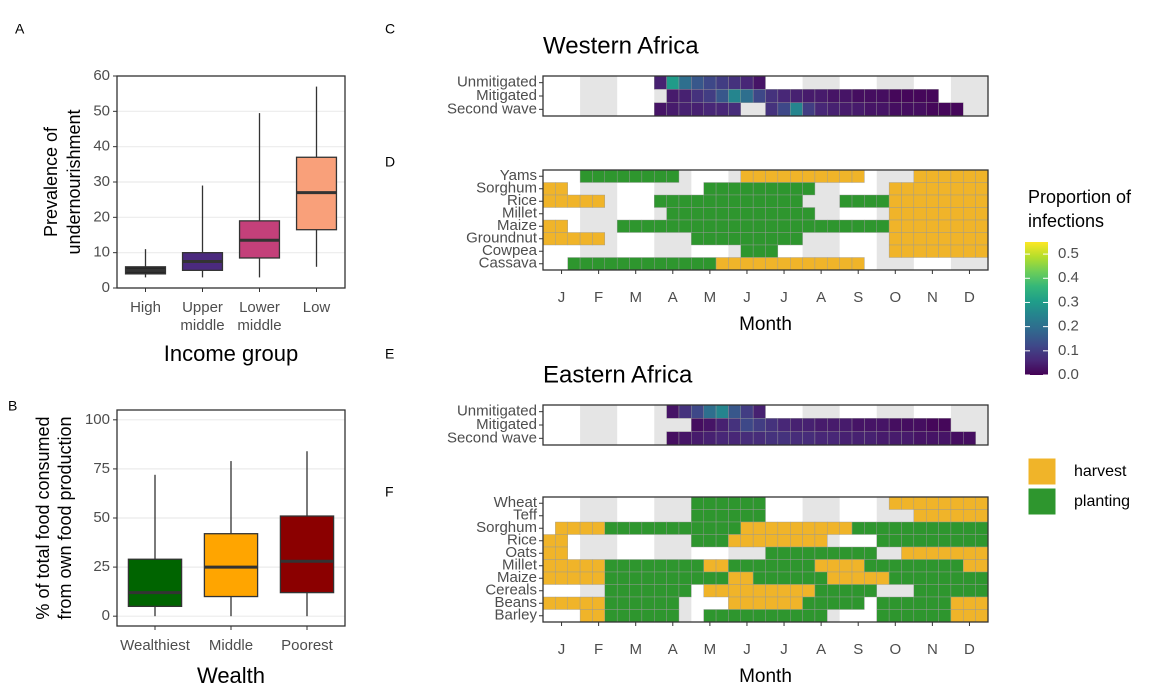 This screenshot has width=1151, height=687. Describe the element at coordinates (525, 515) in the screenshot. I see `row-label: Teff` at that location.